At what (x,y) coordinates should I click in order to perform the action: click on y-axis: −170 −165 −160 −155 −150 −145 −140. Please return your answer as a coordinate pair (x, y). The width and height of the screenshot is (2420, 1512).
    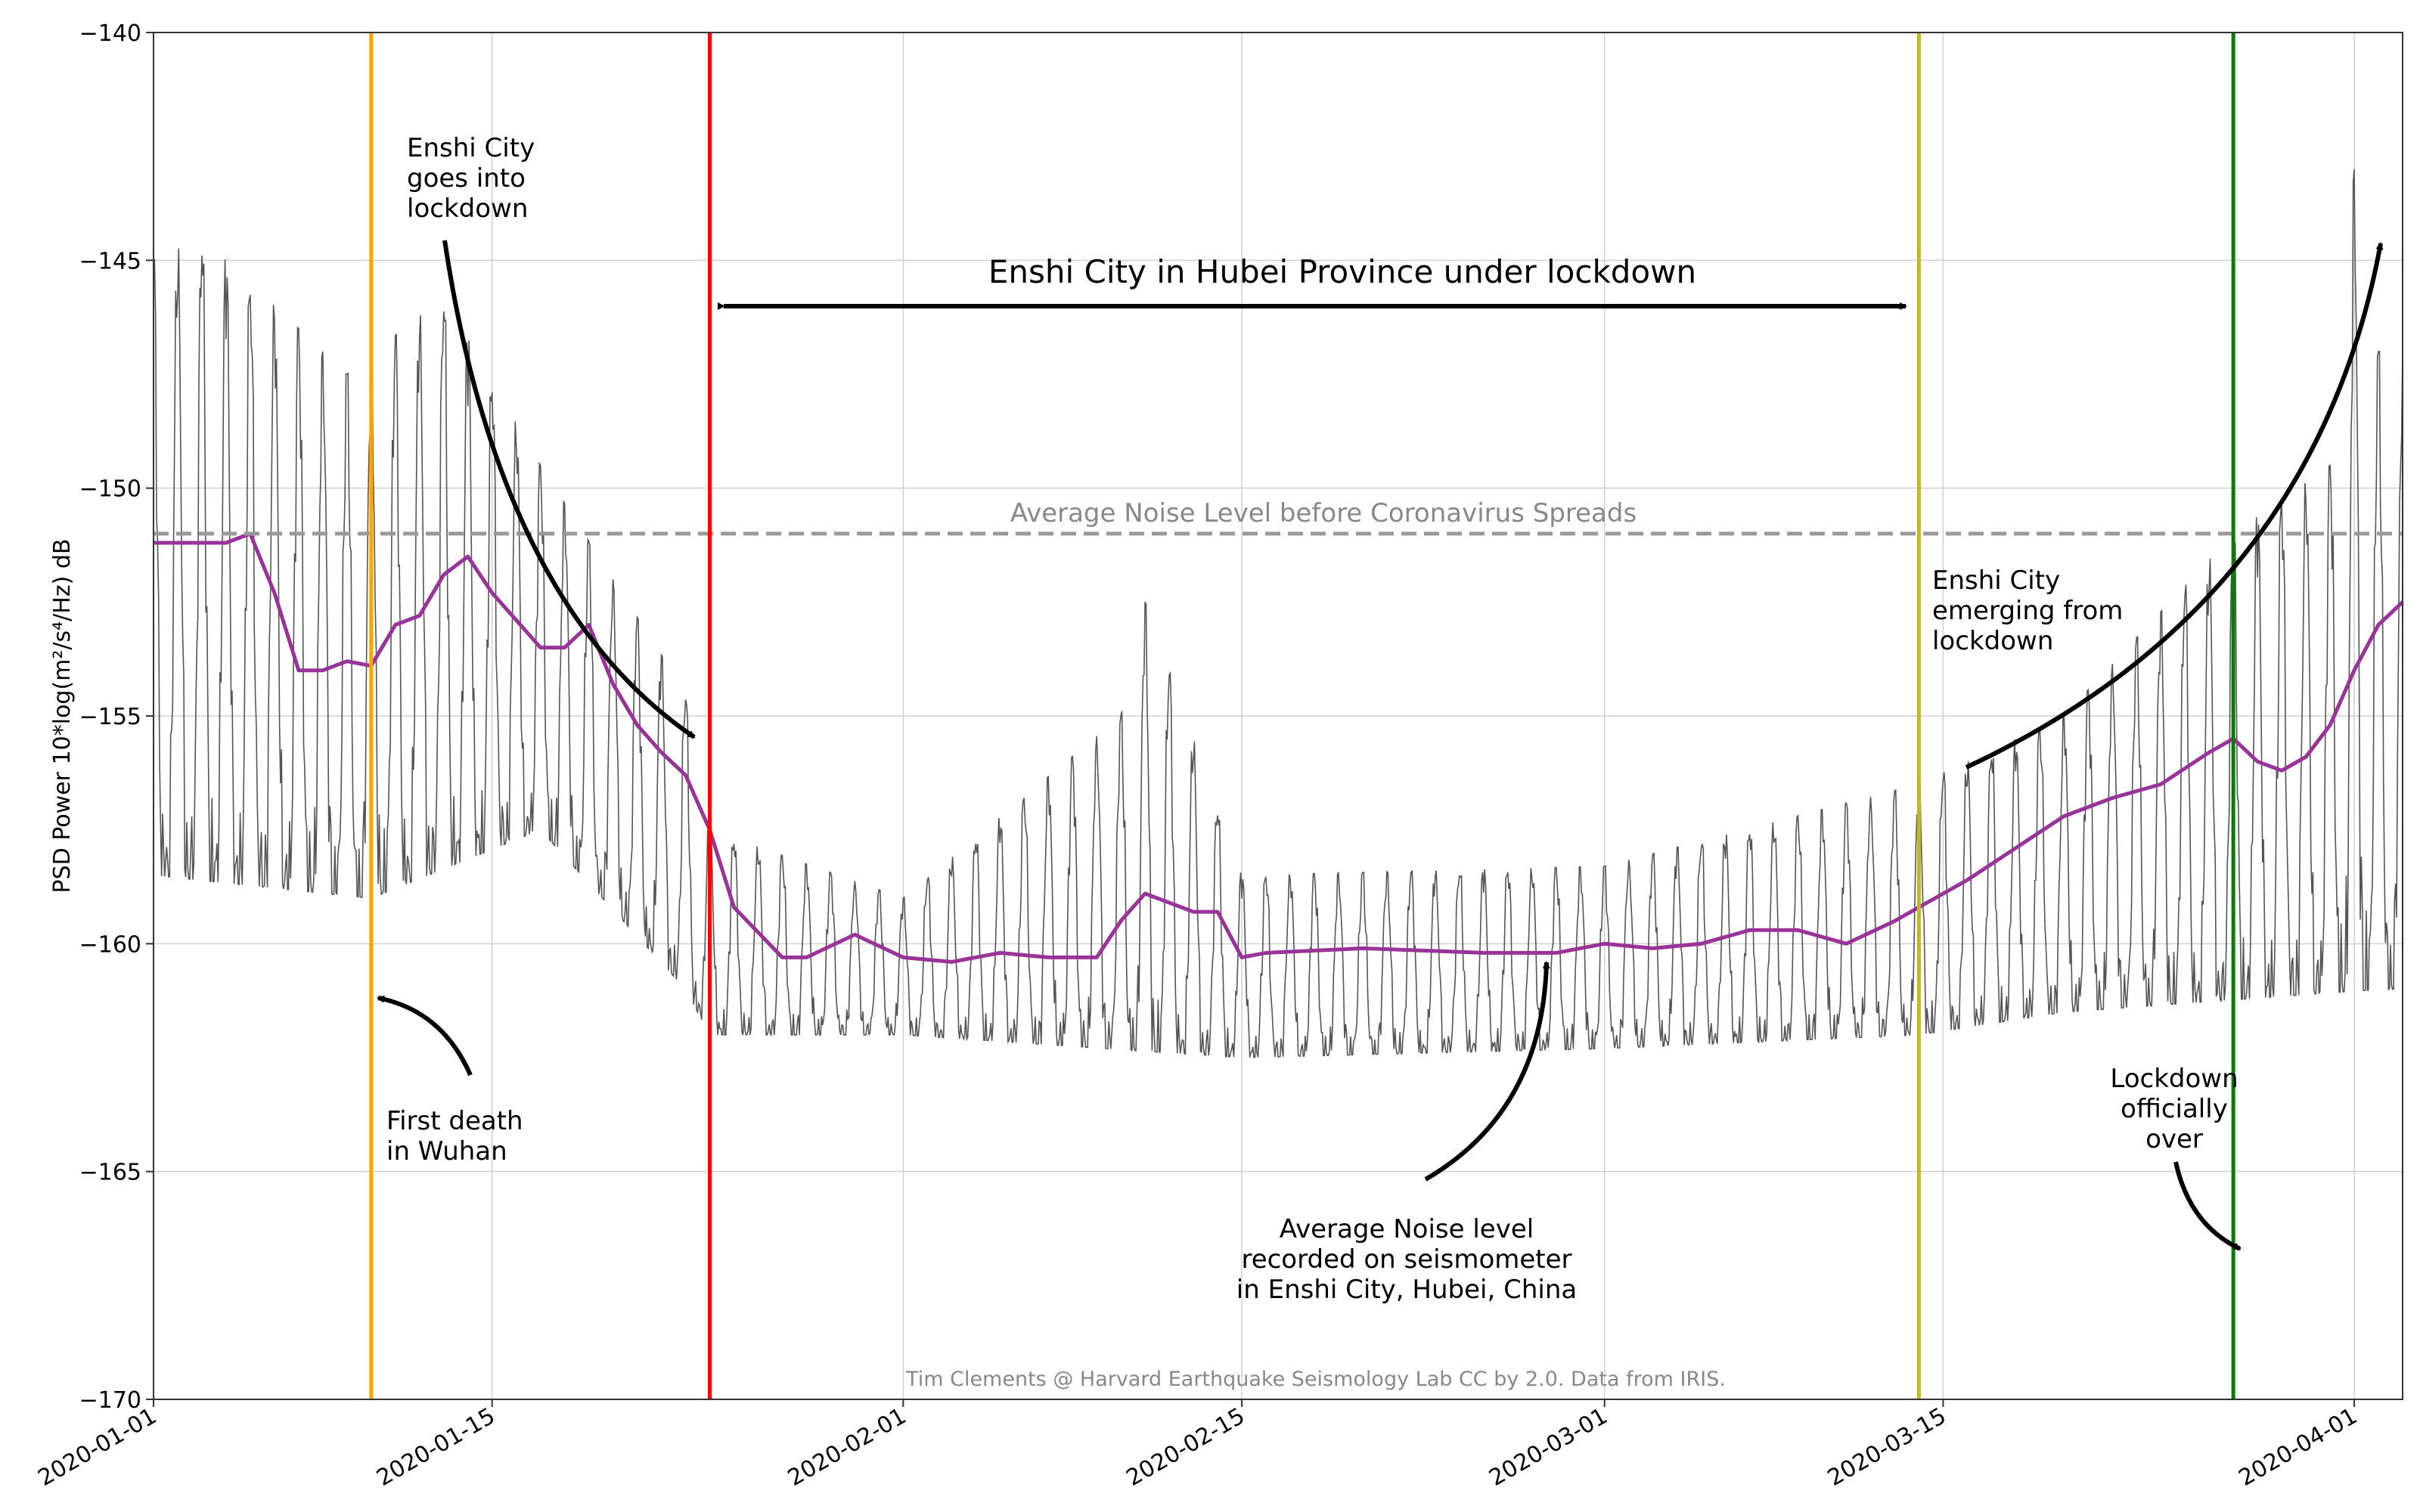
    Looking at the image, I should click on (116, 717).